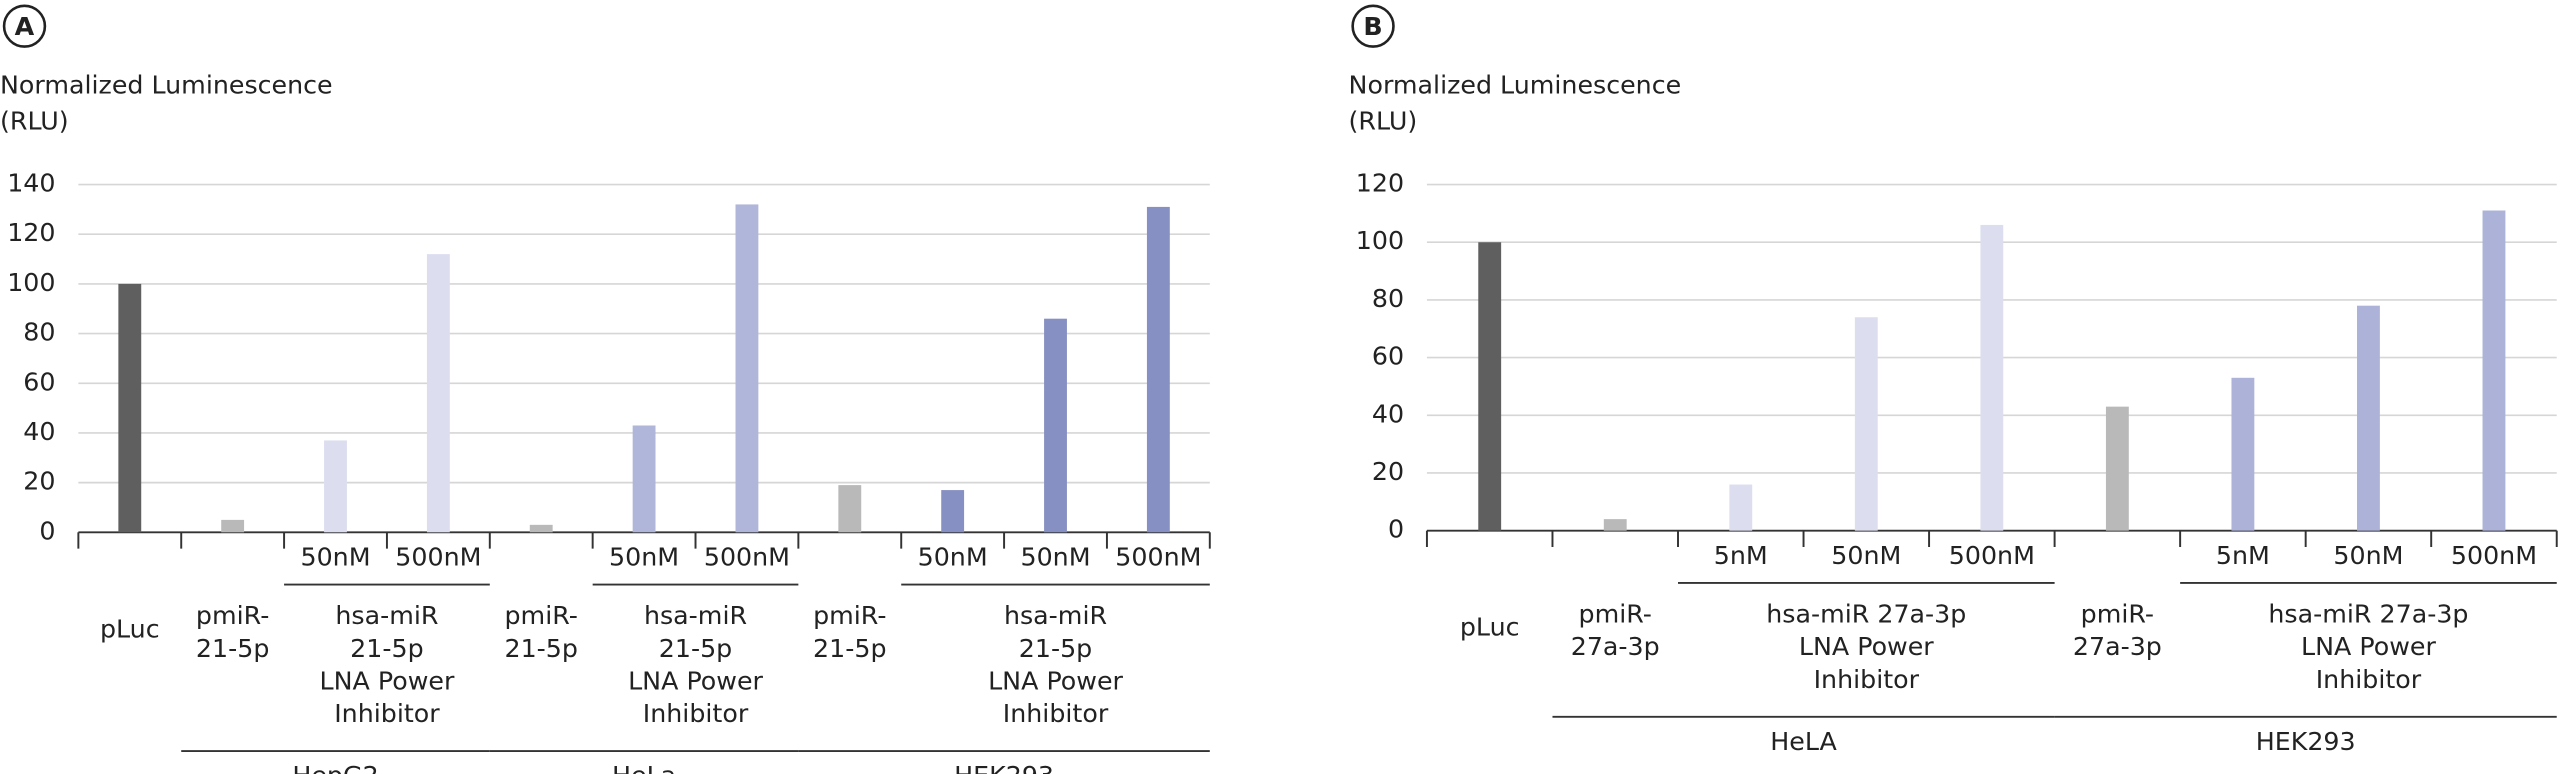 The image size is (2560, 774). I want to click on cell-line-label: HepG2, so click(335, 767).